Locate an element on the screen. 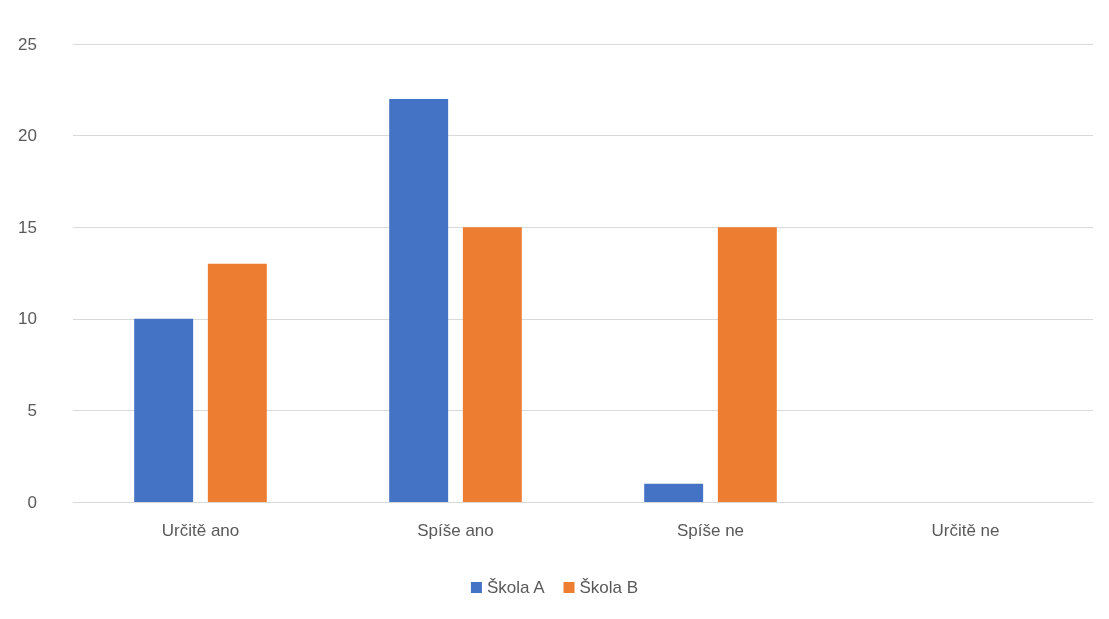 This screenshot has width=1109, height=619. y-tick-label: 0 is located at coordinates (32, 502).